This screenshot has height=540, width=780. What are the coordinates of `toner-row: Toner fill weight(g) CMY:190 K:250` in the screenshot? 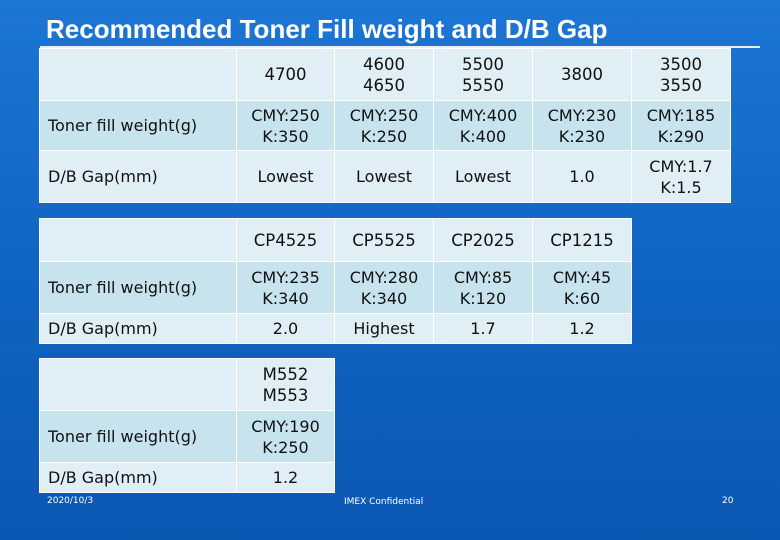 It's located at (187, 436).